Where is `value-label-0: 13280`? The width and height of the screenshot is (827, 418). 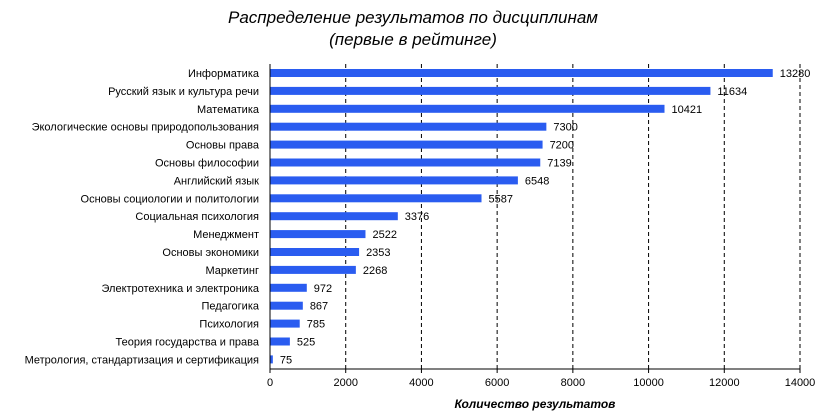 value-label-0: 13280 is located at coordinates (795, 74).